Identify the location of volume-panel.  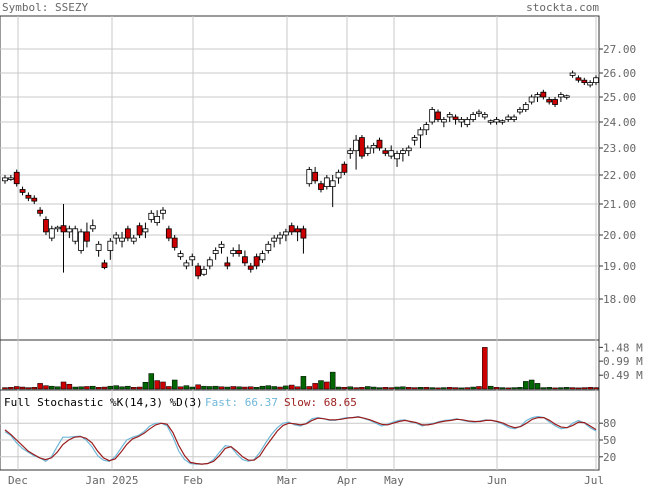
(300, 365).